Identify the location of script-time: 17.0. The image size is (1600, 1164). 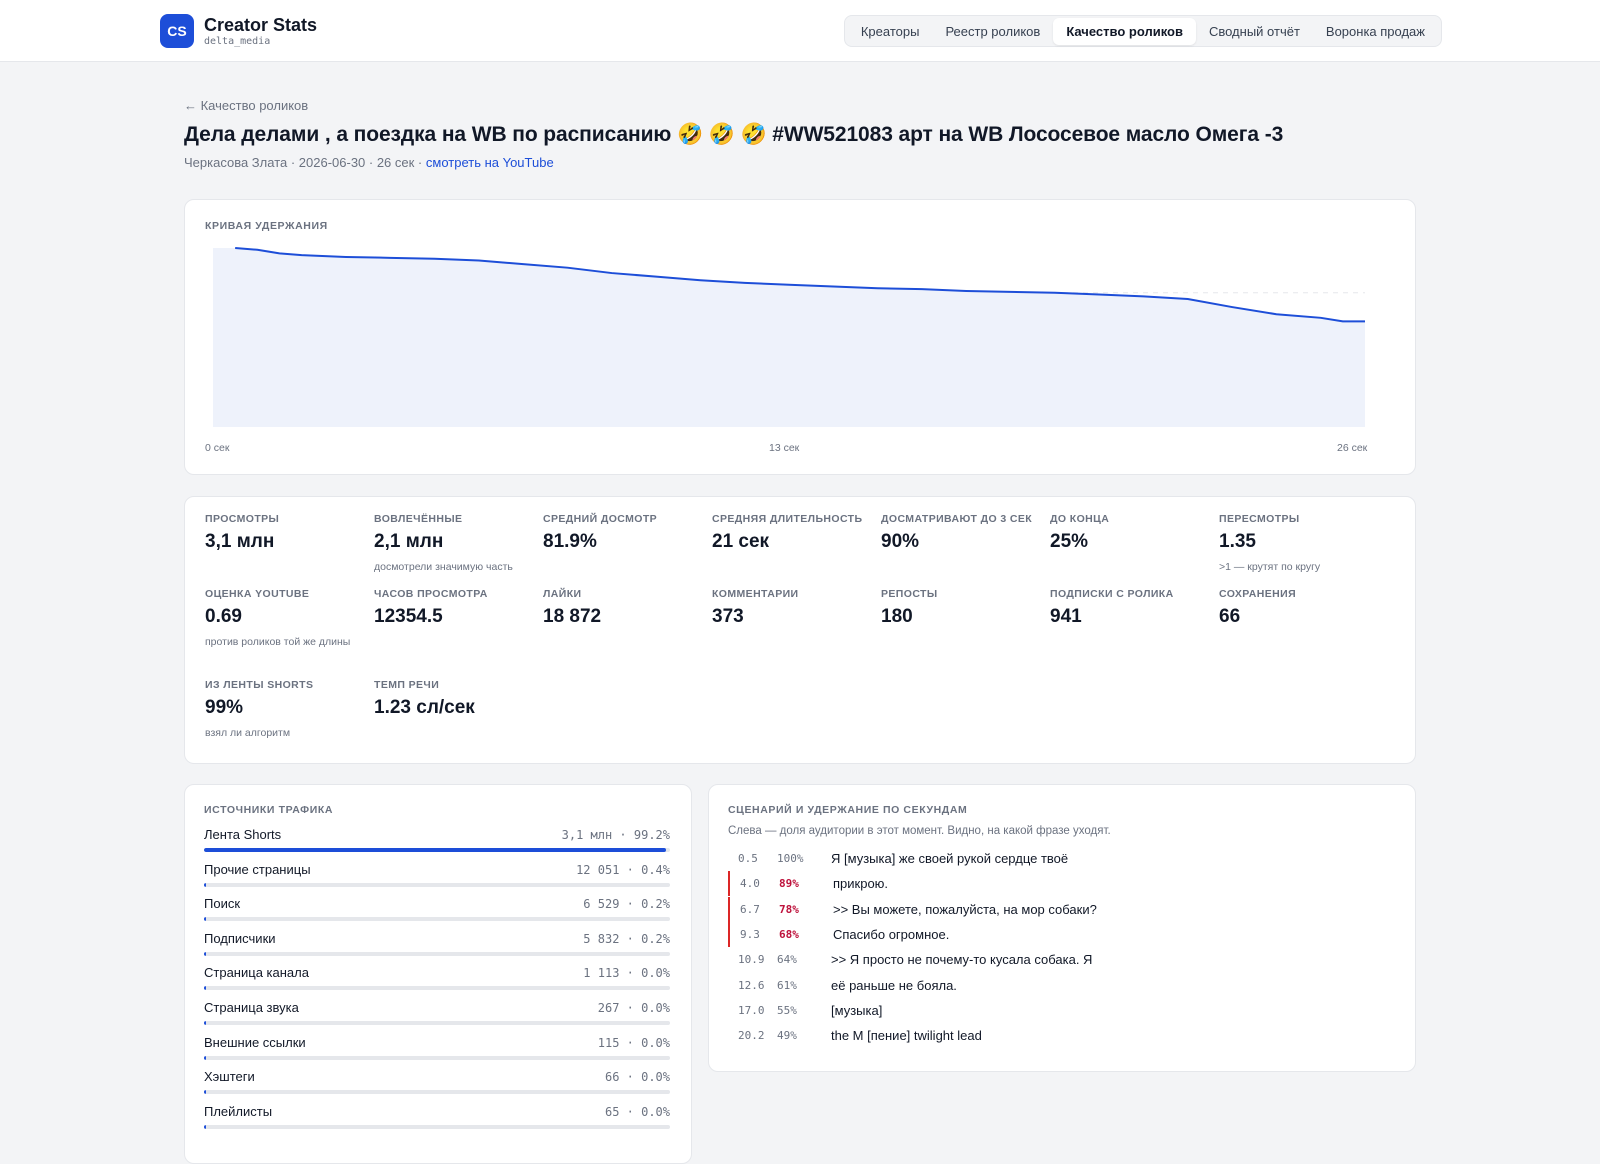
(751, 1010).